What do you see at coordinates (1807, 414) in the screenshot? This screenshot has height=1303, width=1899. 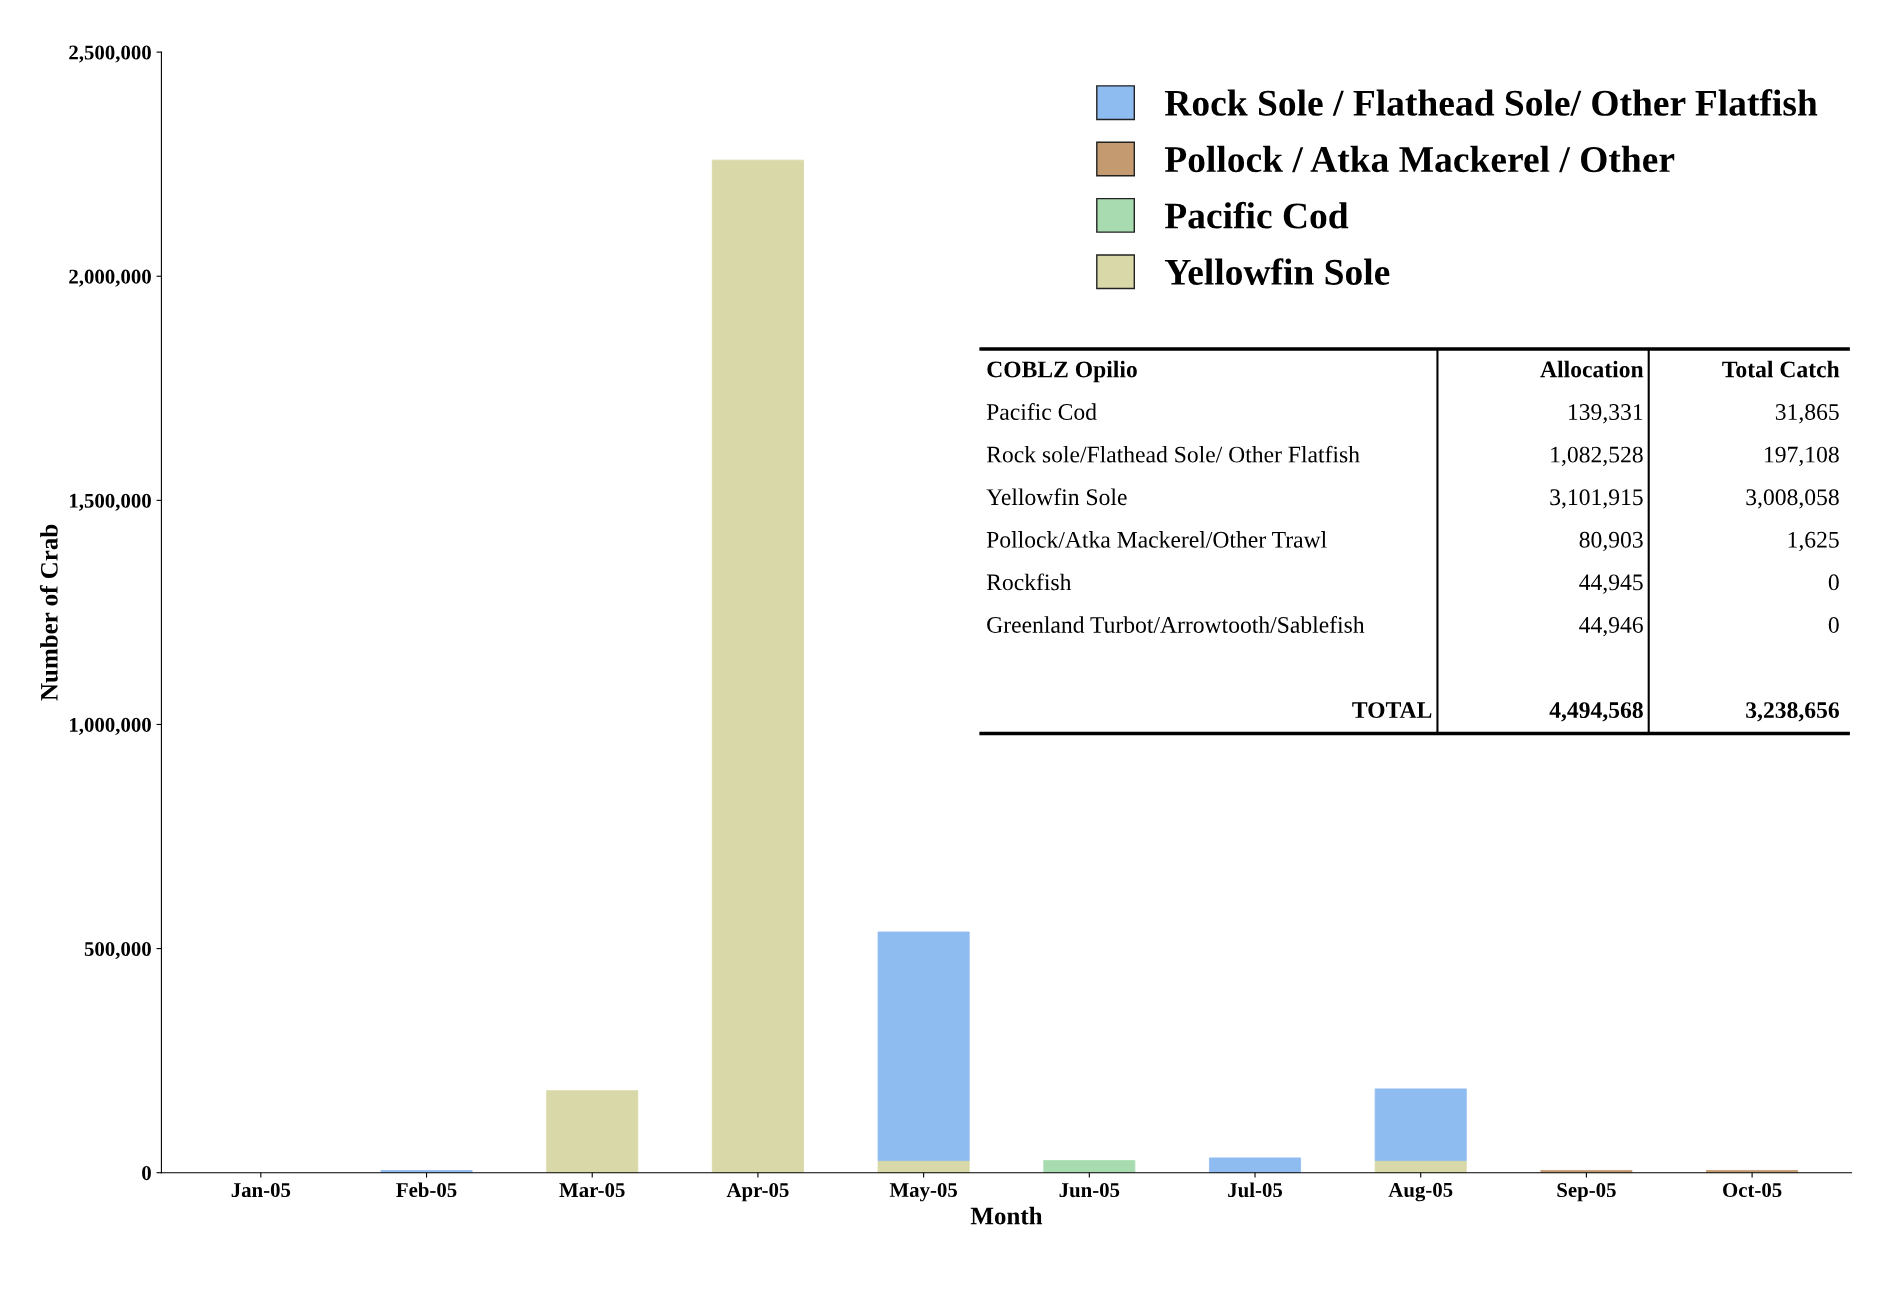 I see `annotation: 31,865` at bounding box center [1807, 414].